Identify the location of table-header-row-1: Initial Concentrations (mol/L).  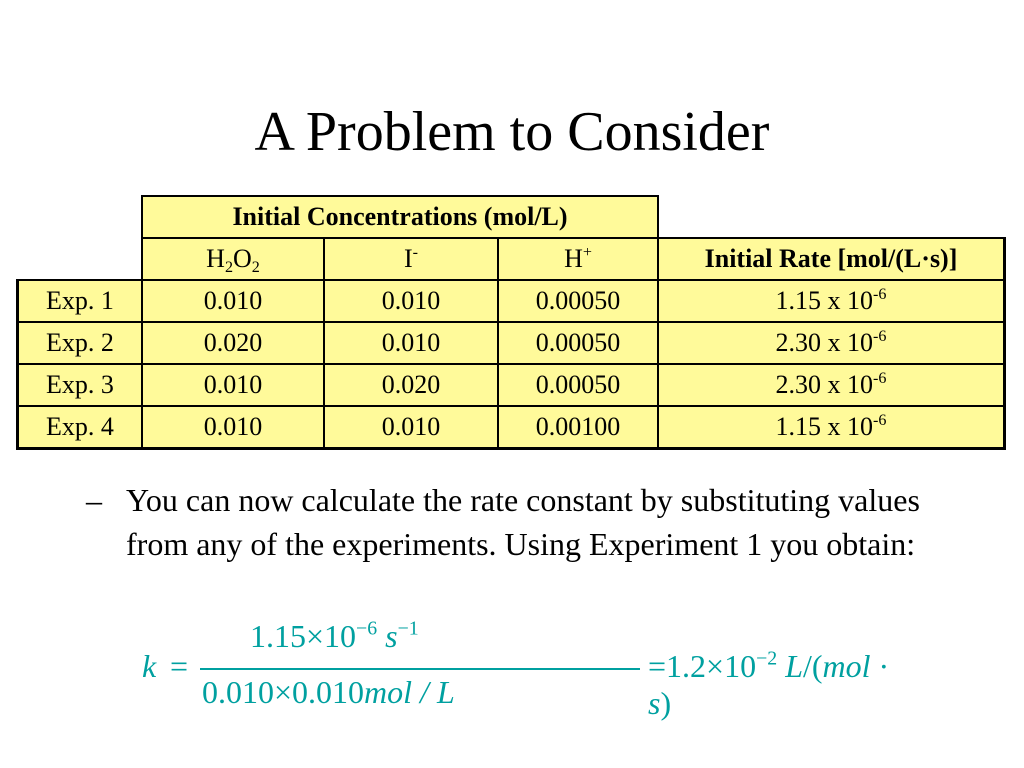
(511, 217).